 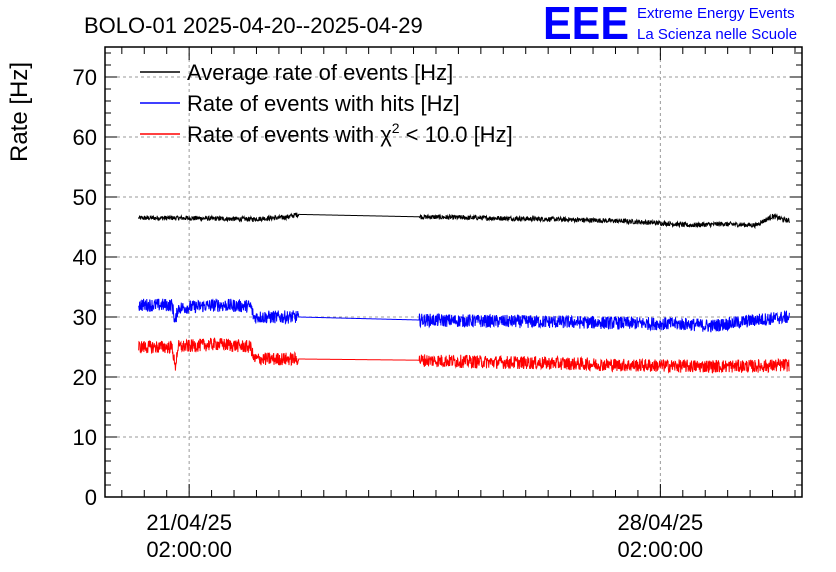 I want to click on x-tick-date-label: 21/04/25, so click(x=189, y=522).